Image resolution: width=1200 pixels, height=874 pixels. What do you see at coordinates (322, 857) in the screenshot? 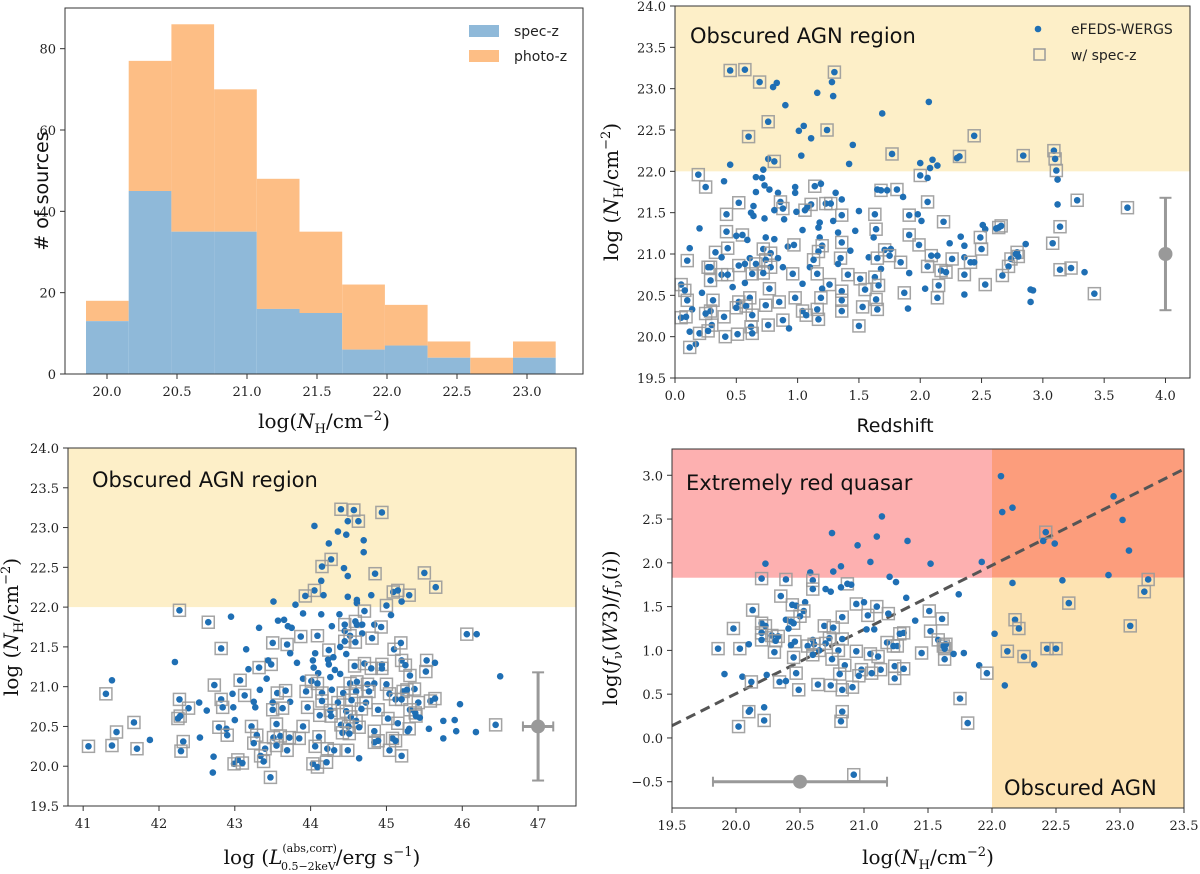
I see `nh-vs-luminosity-x-label: log (L(abs,corr) 0.5−2keV/erg s−1)` at bounding box center [322, 857].